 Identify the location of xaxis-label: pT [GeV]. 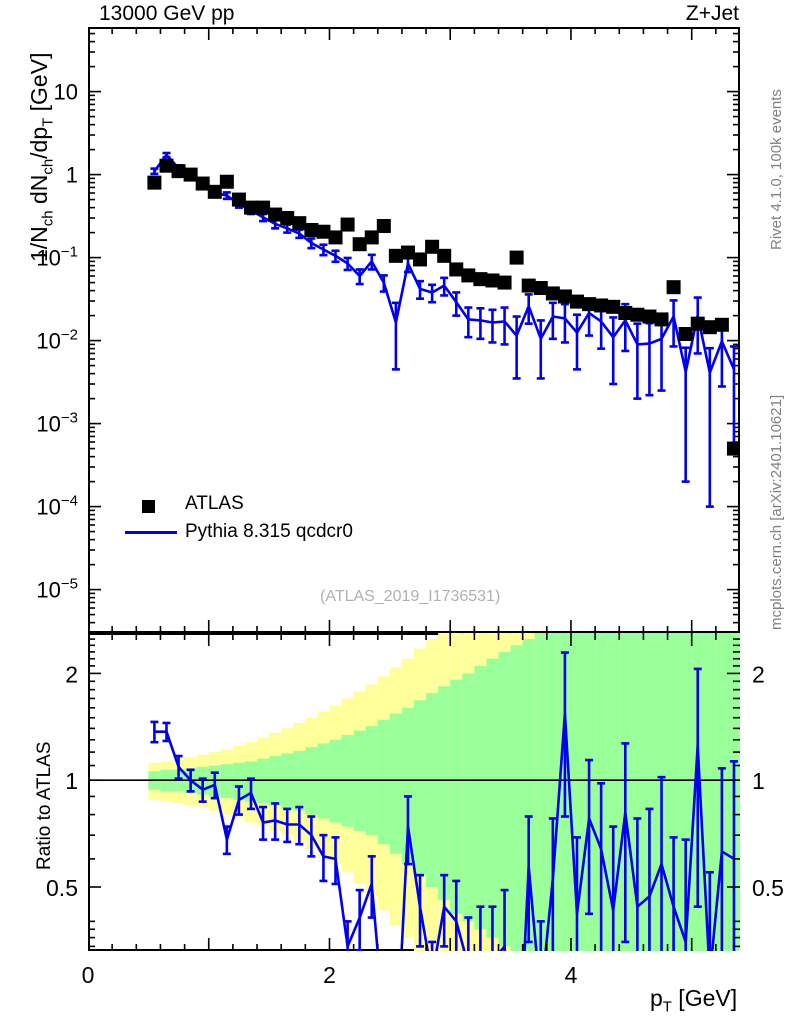
(693, 1000).